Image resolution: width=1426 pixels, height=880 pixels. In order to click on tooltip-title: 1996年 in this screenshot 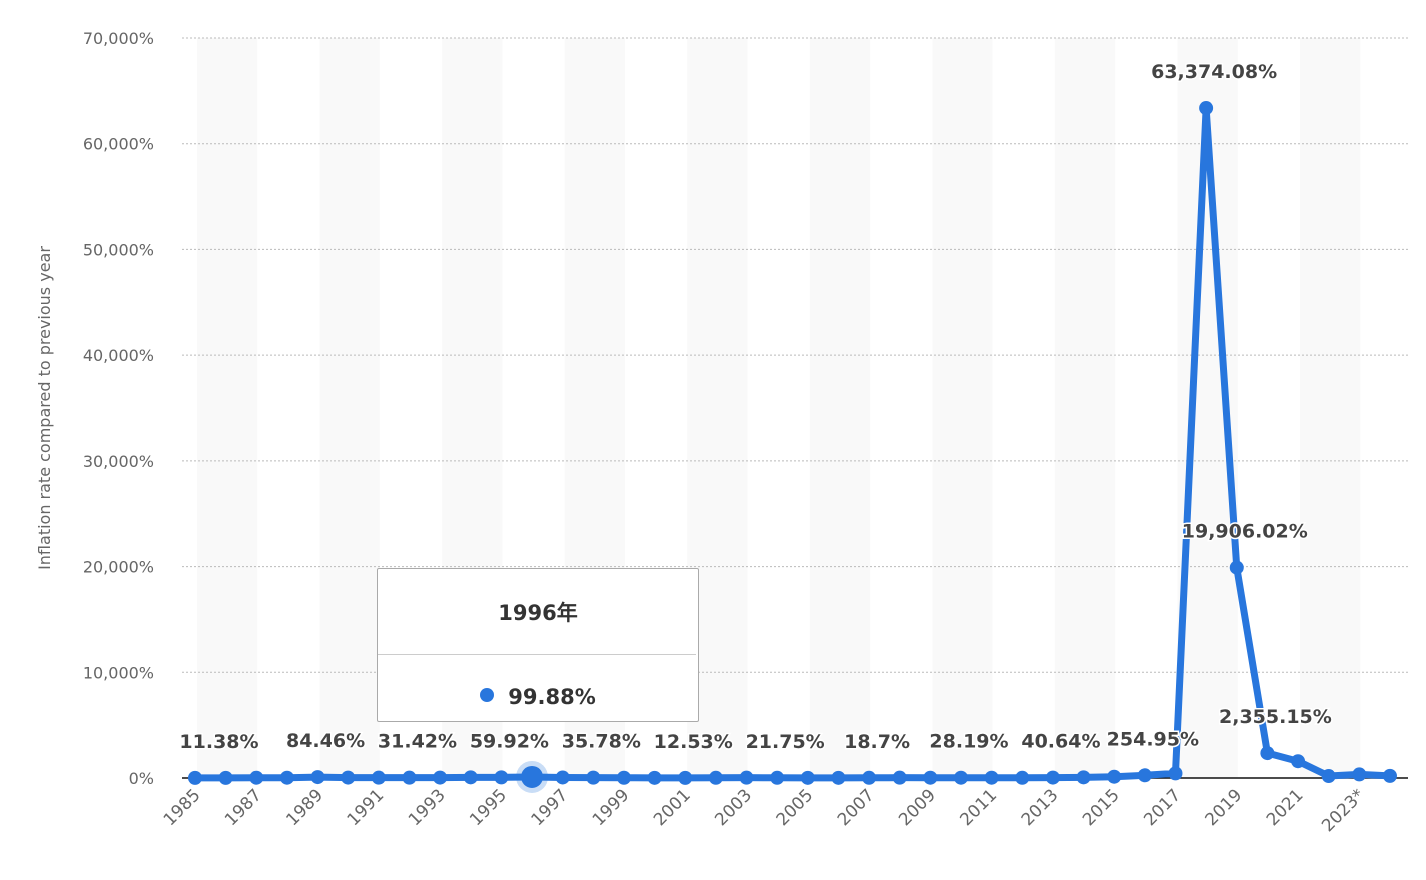, I will do `click(538, 613)`.